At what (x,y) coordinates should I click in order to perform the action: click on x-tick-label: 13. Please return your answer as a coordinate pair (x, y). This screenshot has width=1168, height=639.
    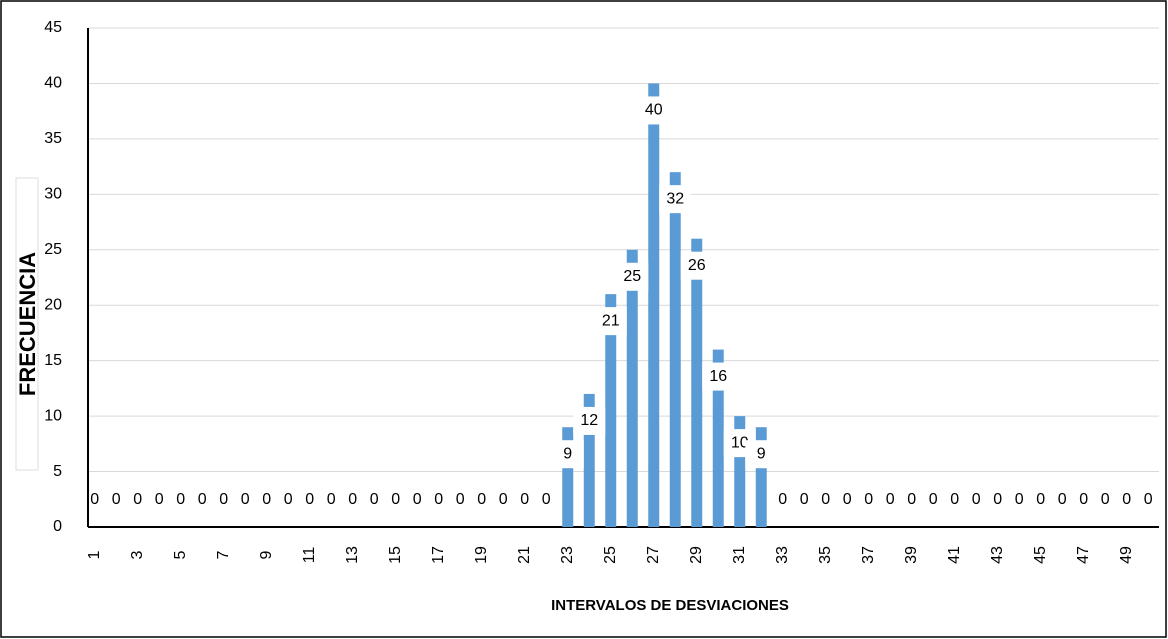
    Looking at the image, I should click on (352, 555).